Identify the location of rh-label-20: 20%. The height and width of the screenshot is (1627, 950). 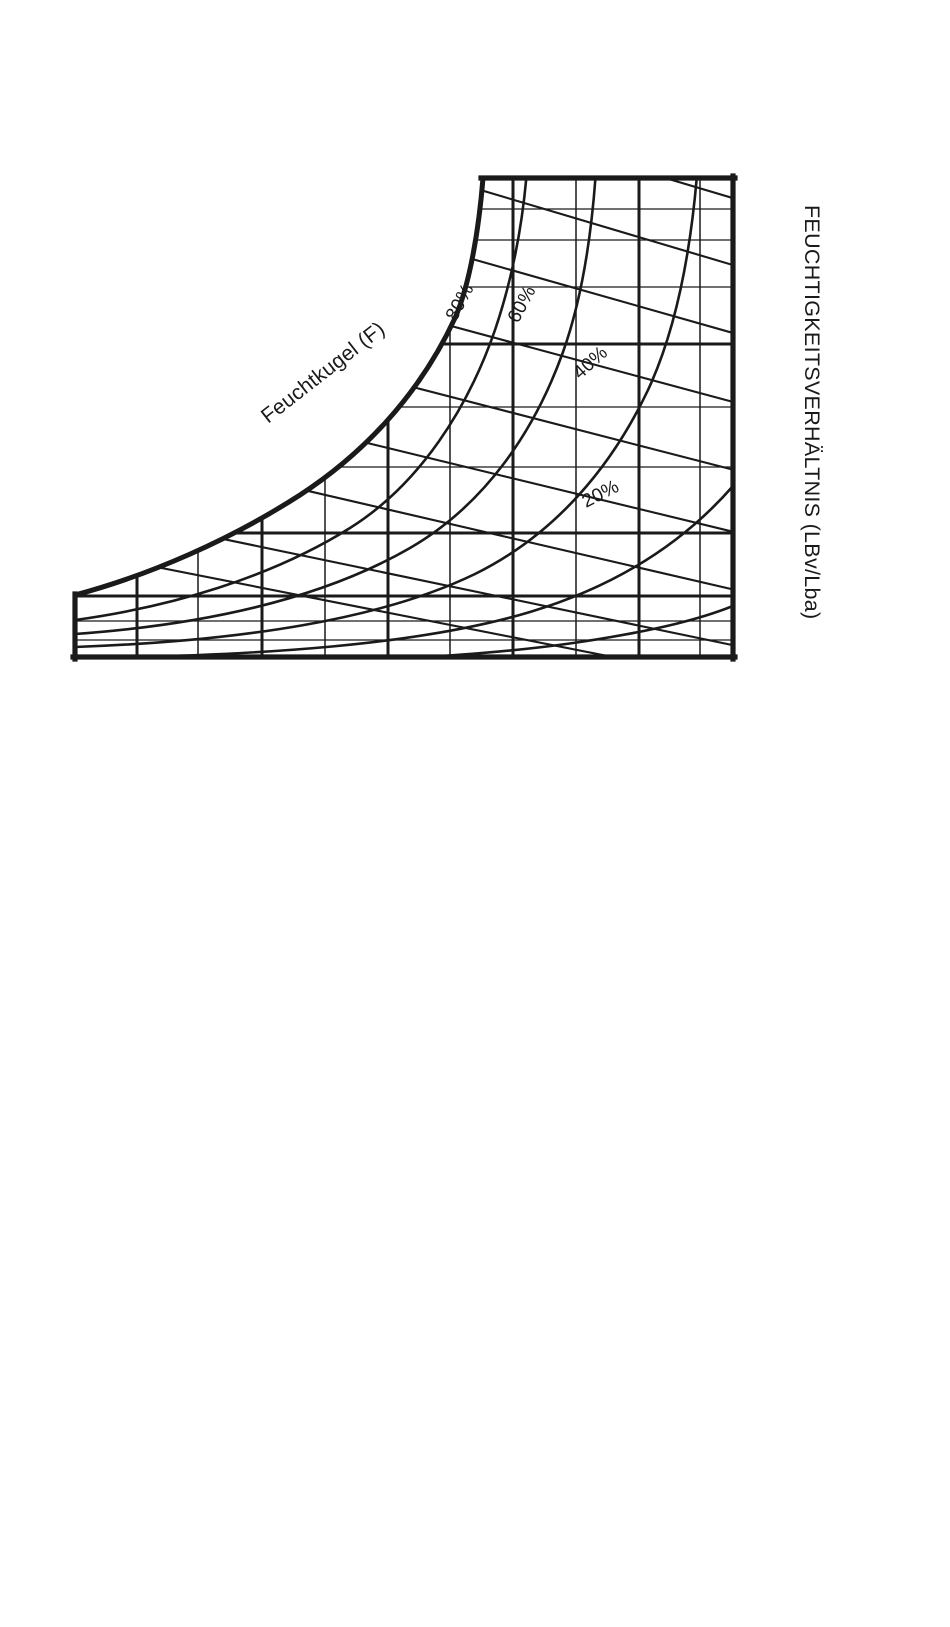
(601, 494).